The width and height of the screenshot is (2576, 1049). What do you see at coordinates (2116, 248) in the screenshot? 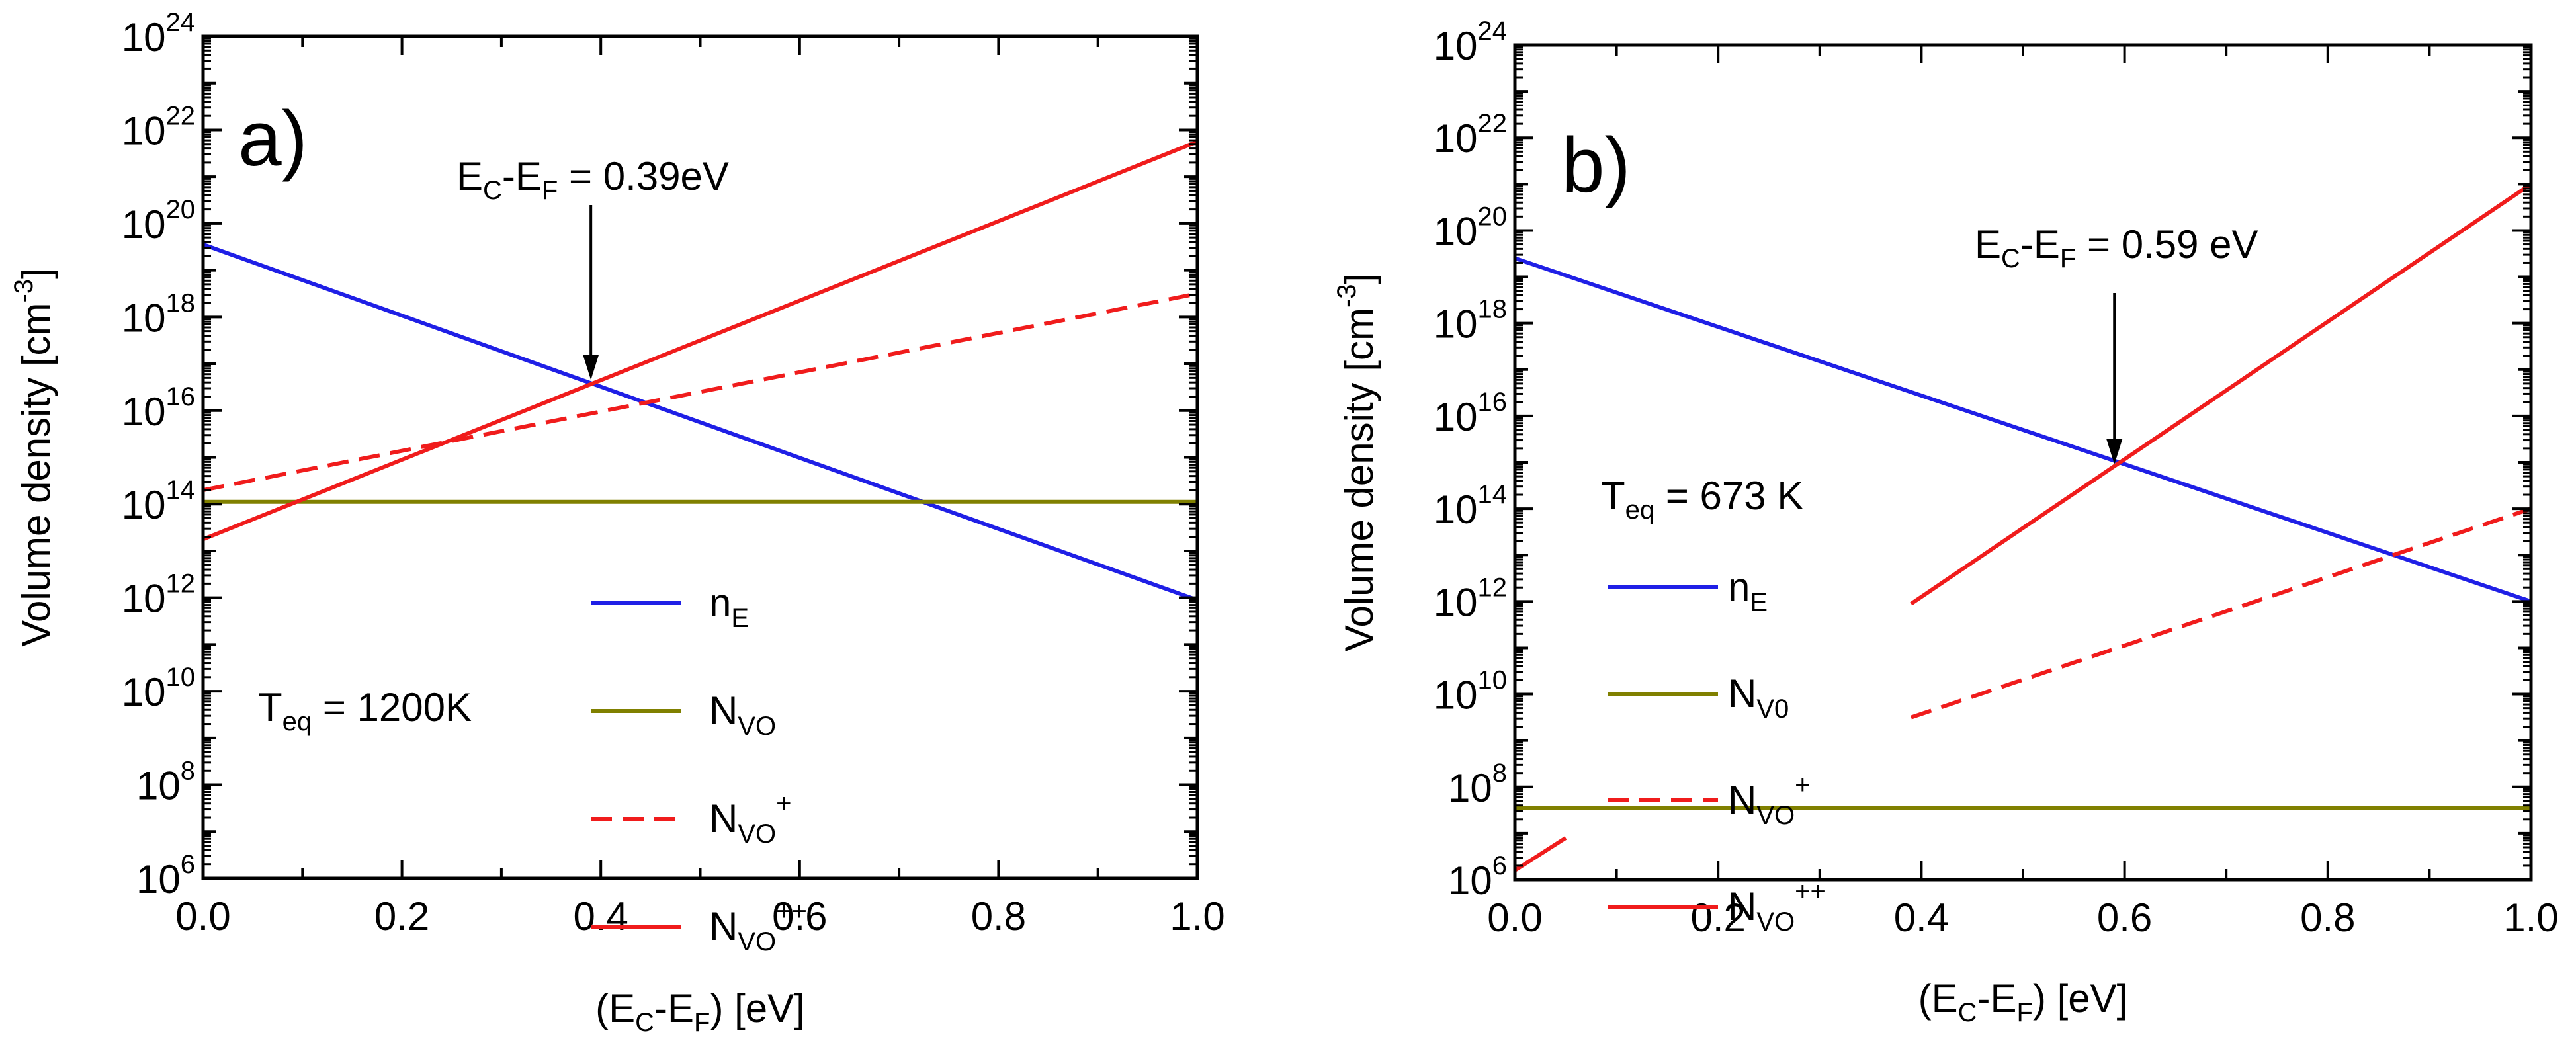
I see `crossing-annotation: EC-EF = 0.59 eV` at bounding box center [2116, 248].